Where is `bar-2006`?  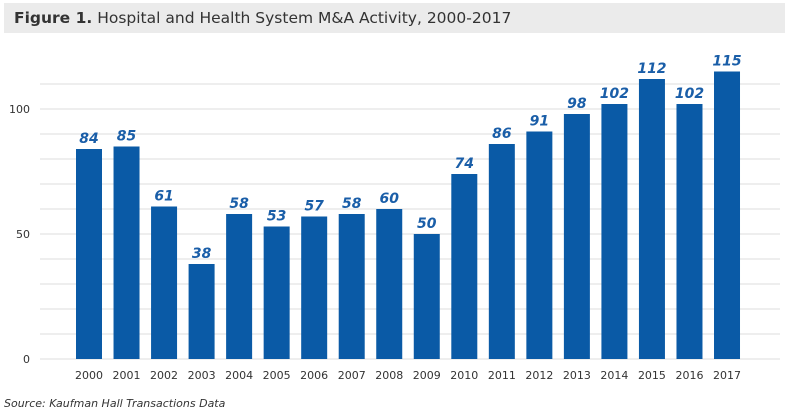 bar-2006 is located at coordinates (314, 287).